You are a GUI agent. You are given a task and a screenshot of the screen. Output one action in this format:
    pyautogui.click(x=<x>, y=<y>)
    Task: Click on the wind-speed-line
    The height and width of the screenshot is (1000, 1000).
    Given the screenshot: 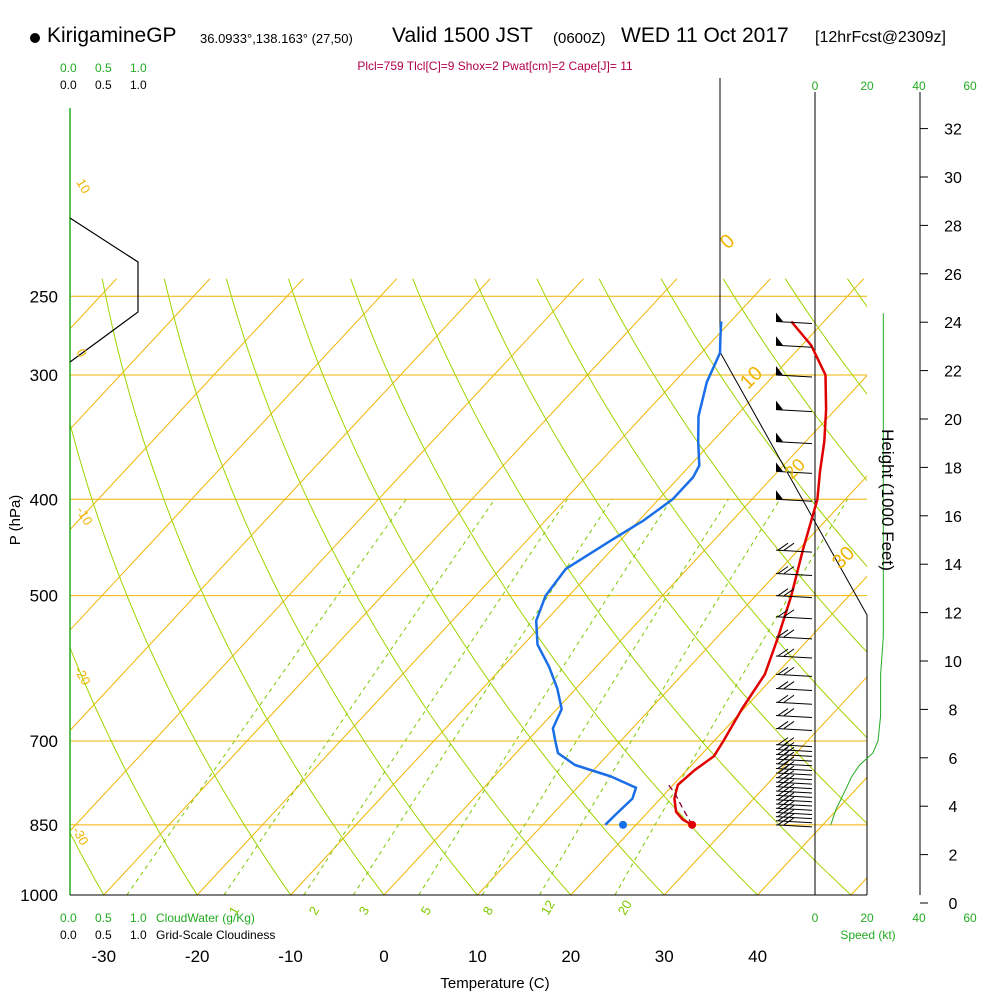 What is the action you would take?
    pyautogui.click(x=857, y=569)
    